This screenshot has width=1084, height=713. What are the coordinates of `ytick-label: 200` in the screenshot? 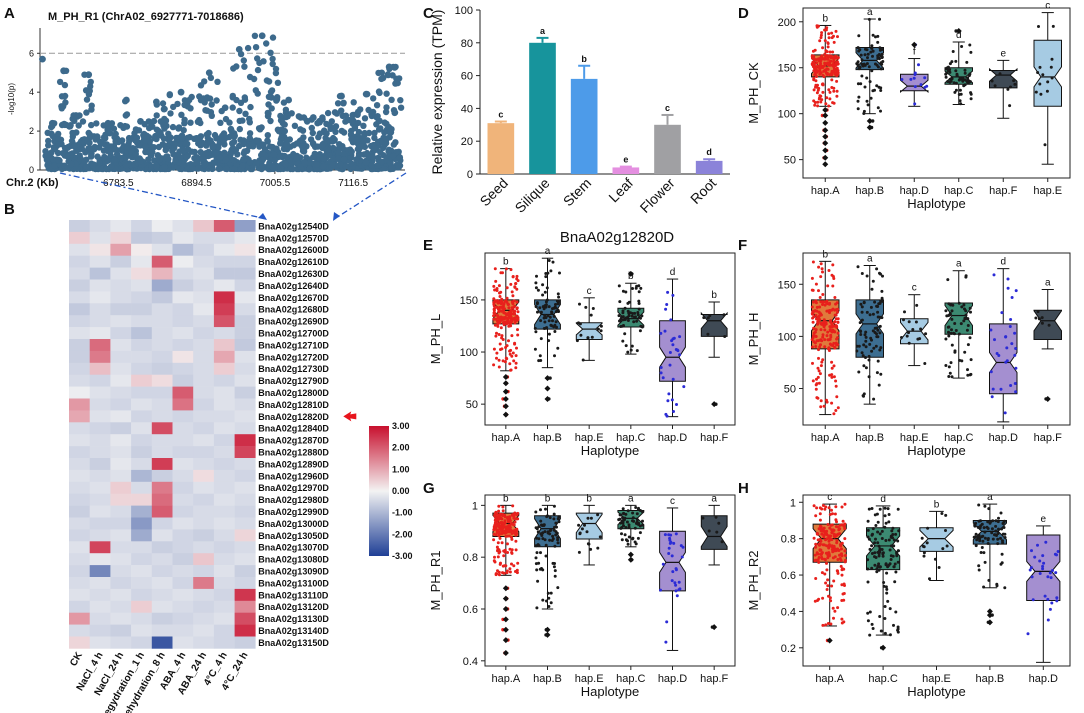 It's located at (787, 23).